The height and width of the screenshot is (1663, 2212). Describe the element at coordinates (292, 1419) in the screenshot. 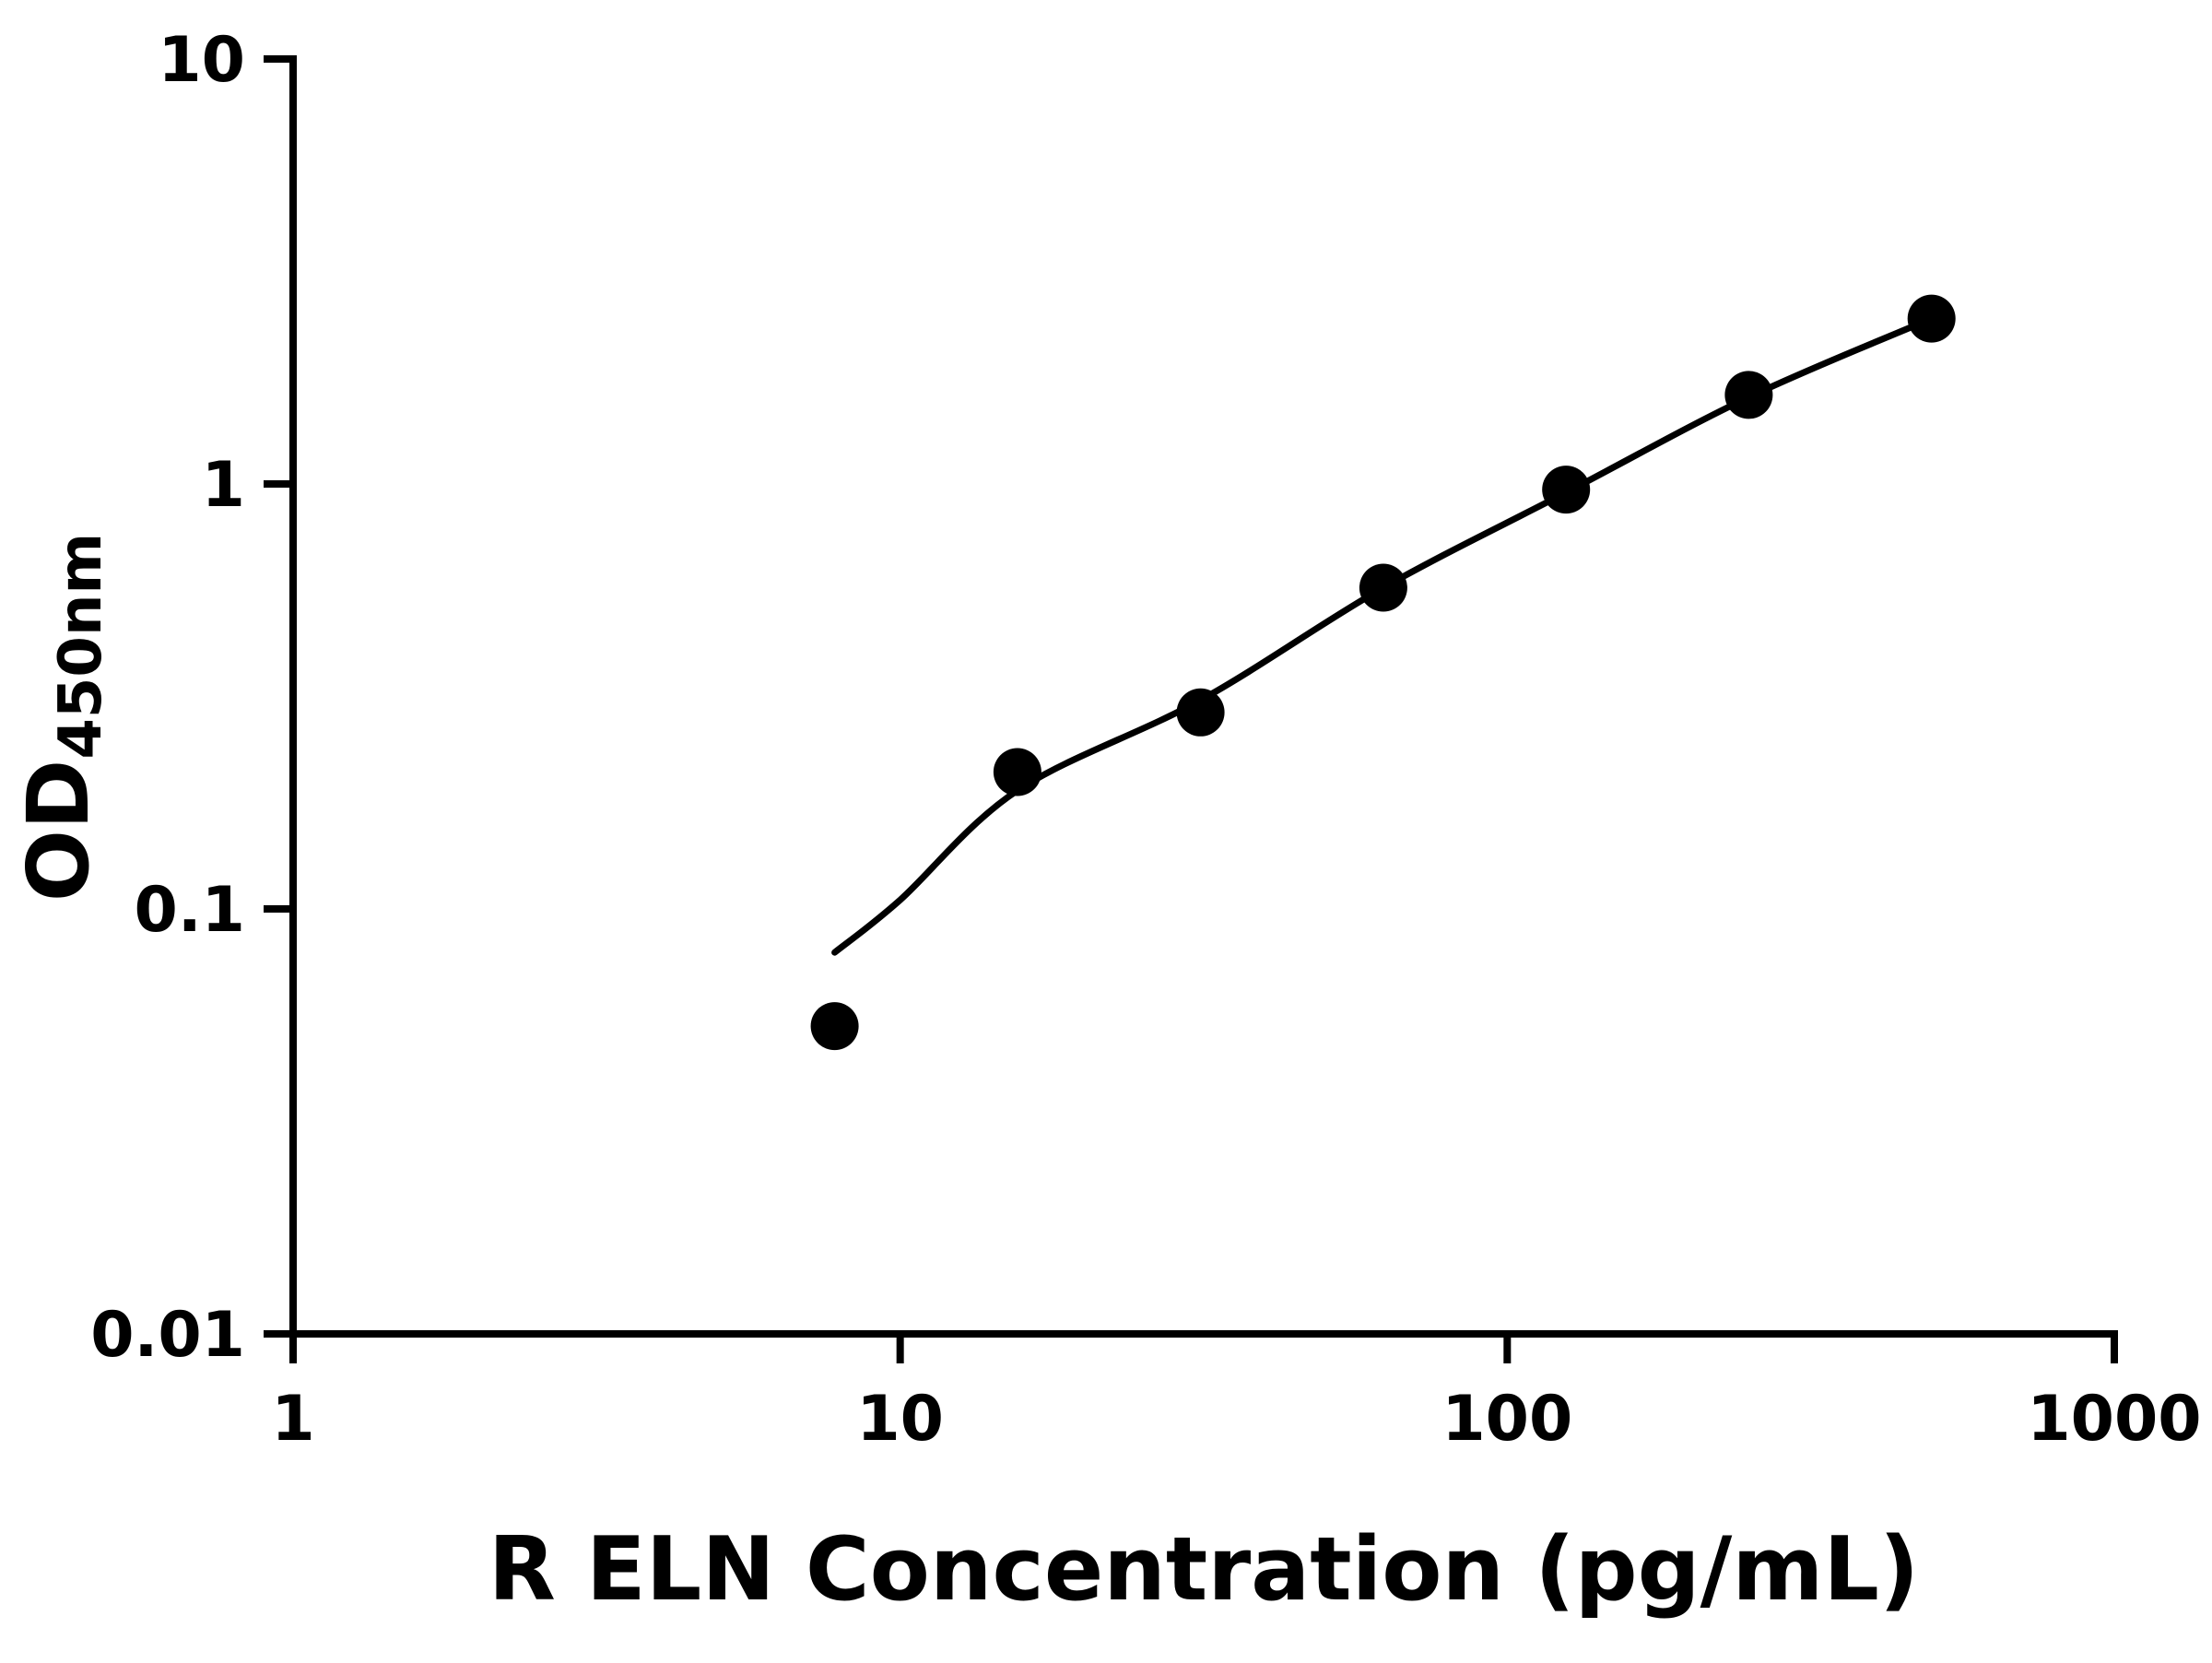

I see `x-tick-label: 1` at that location.